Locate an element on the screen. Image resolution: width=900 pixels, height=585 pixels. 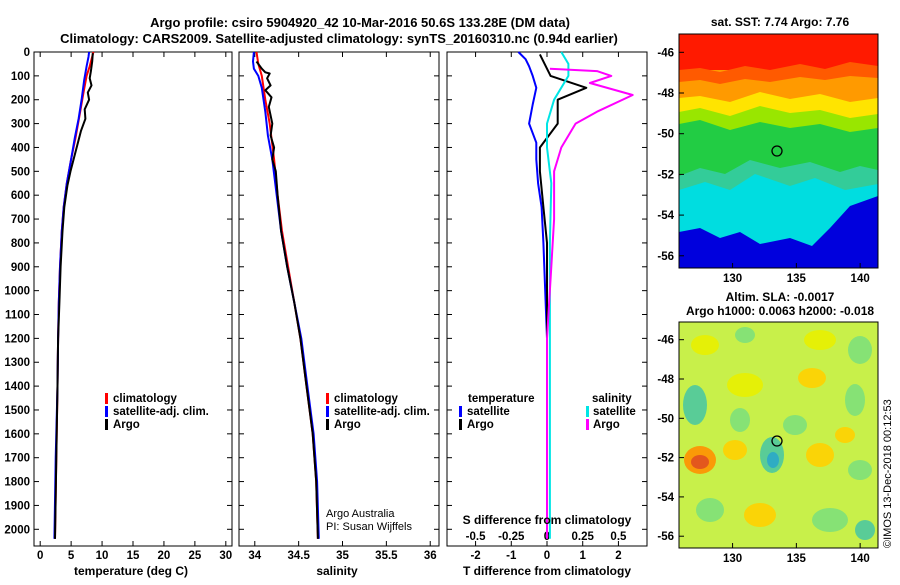
depth-tick-label: 1500 is located at coordinates (17, 411).